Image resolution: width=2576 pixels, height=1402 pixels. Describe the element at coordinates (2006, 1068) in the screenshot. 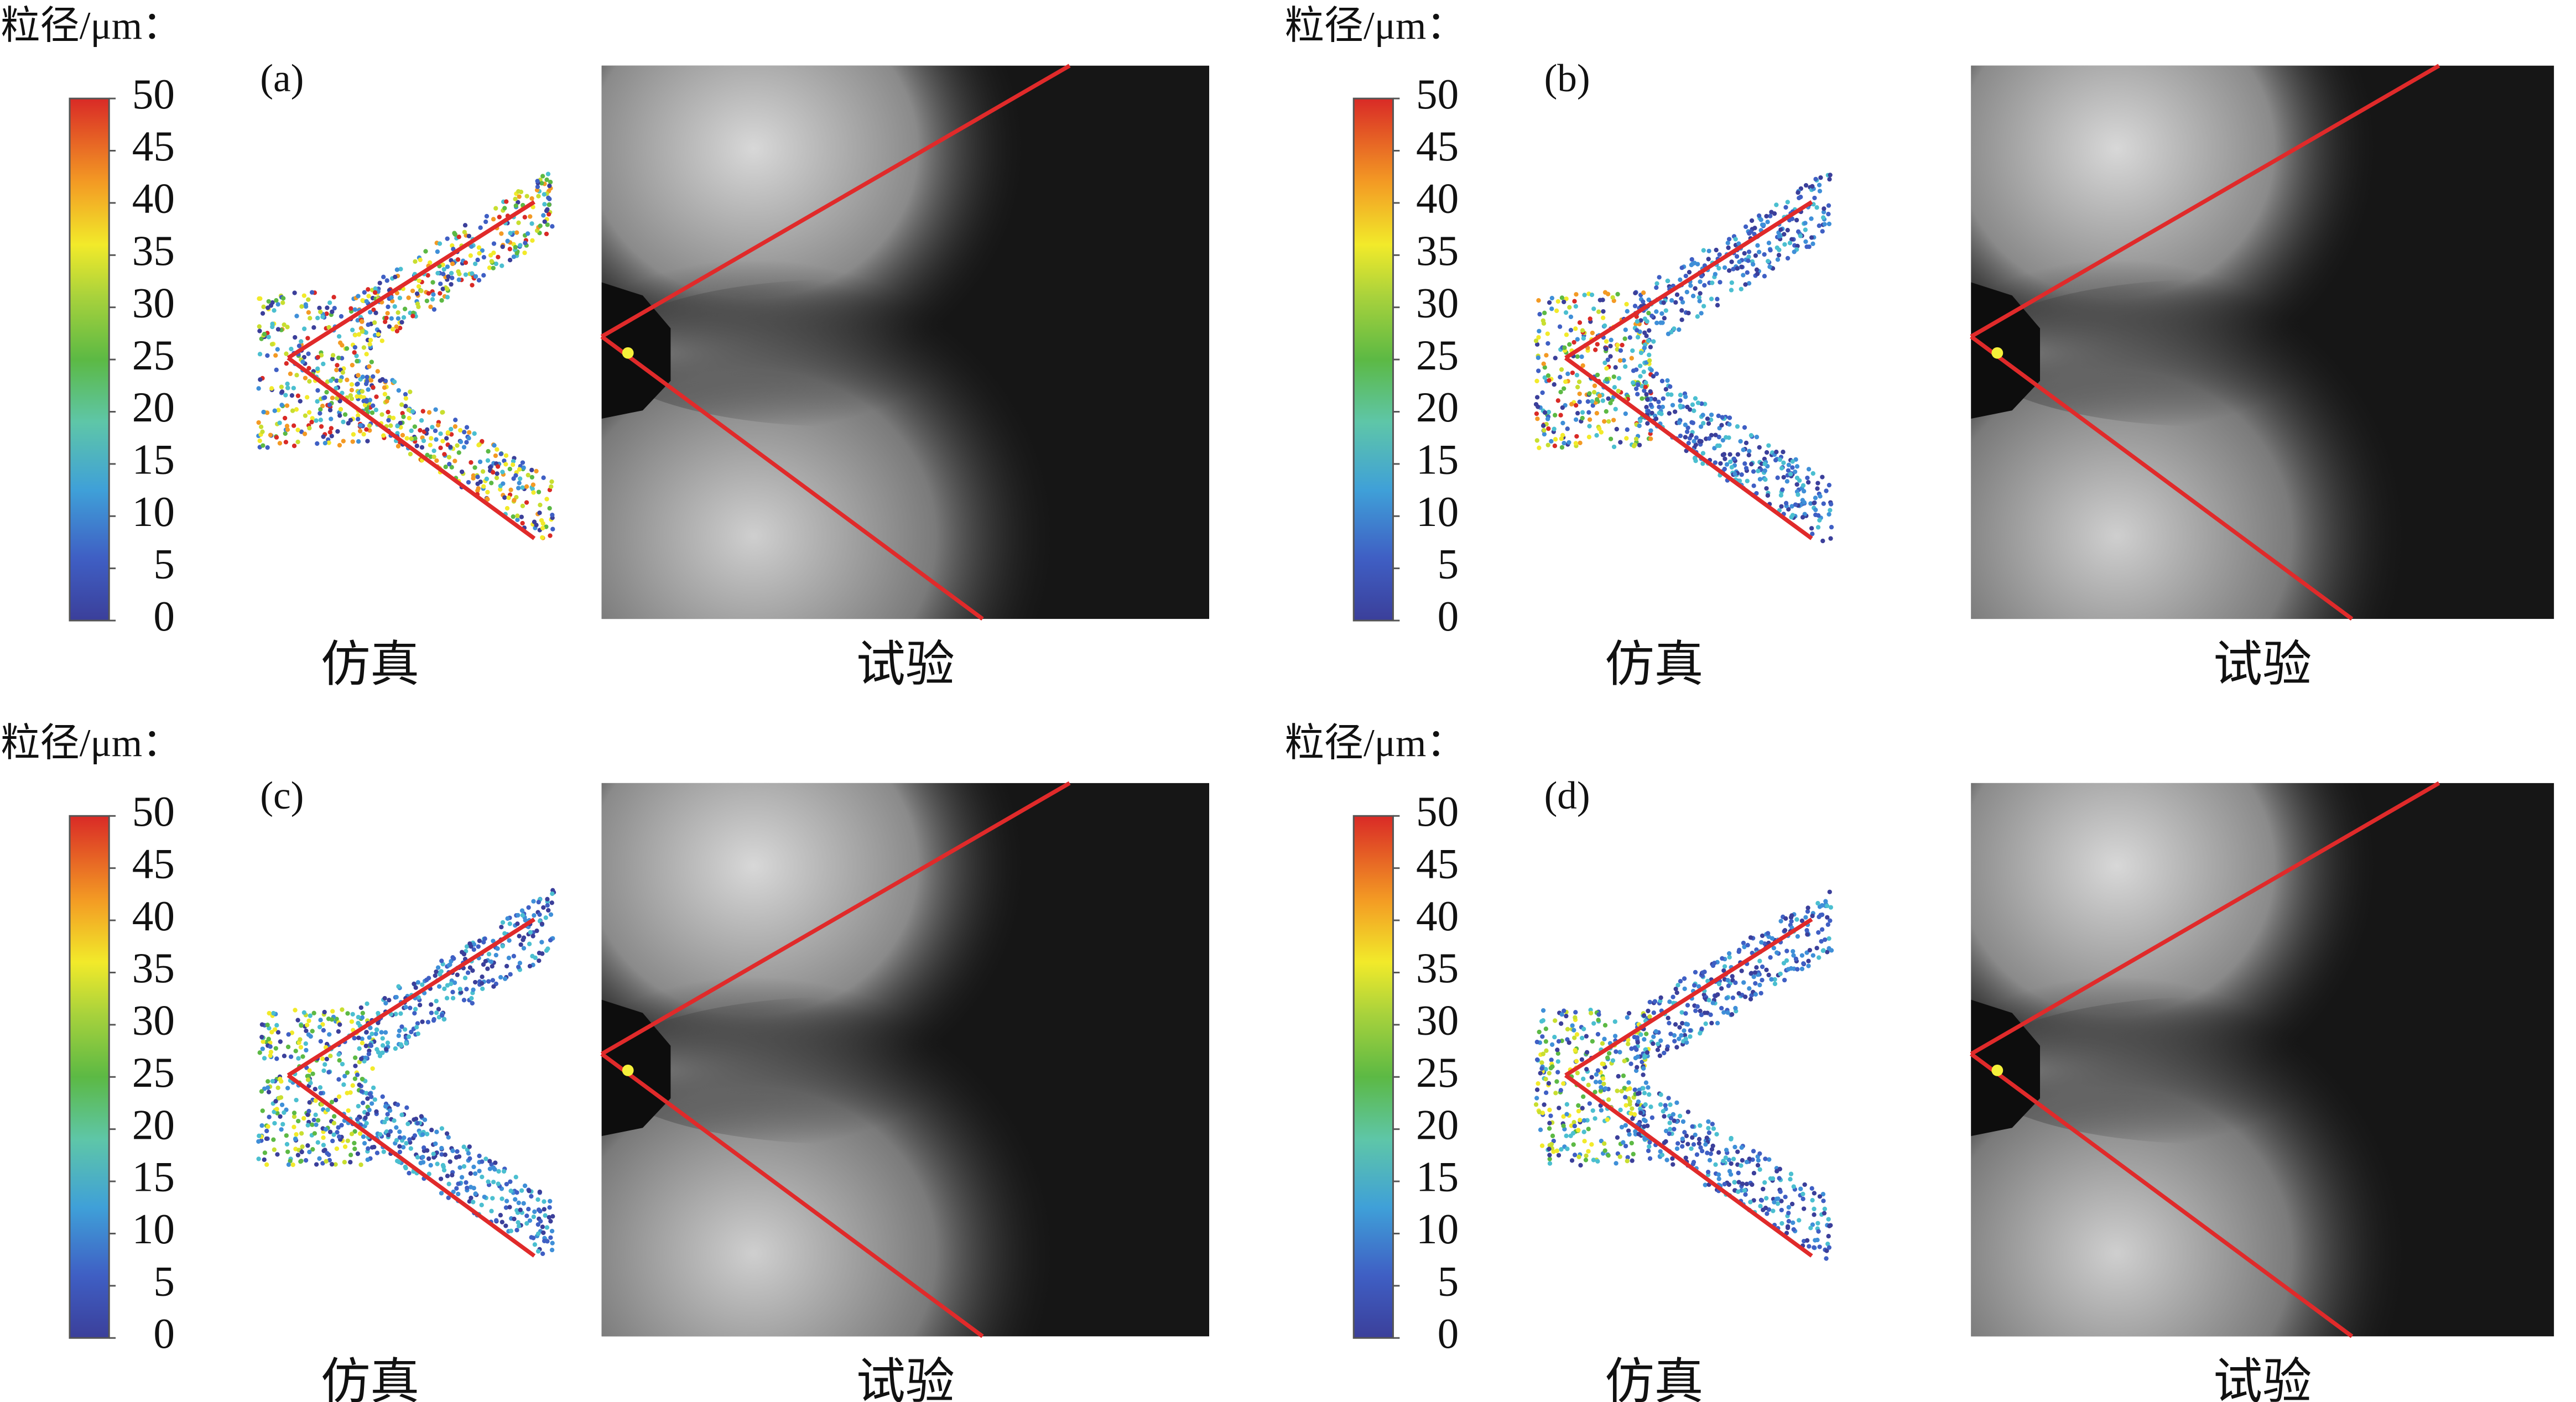

I see `nozzle` at that location.